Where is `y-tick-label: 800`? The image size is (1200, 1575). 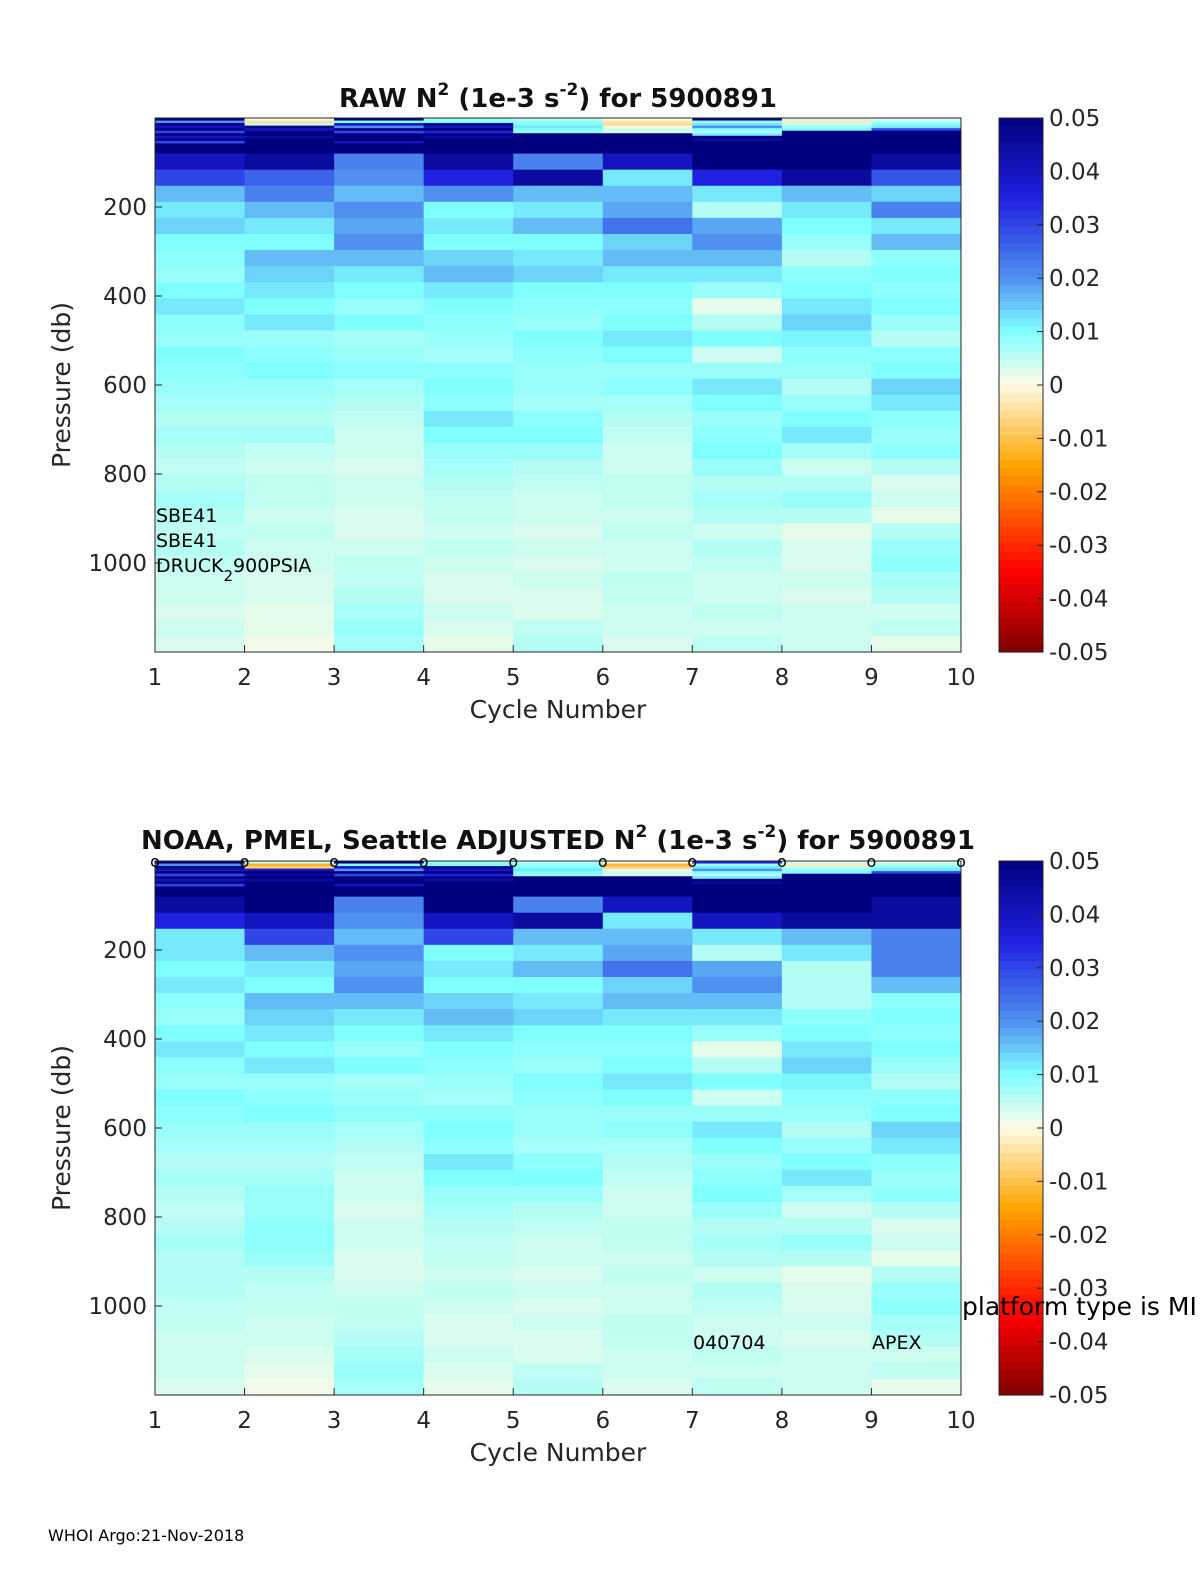
y-tick-label: 800 is located at coordinates (125, 475).